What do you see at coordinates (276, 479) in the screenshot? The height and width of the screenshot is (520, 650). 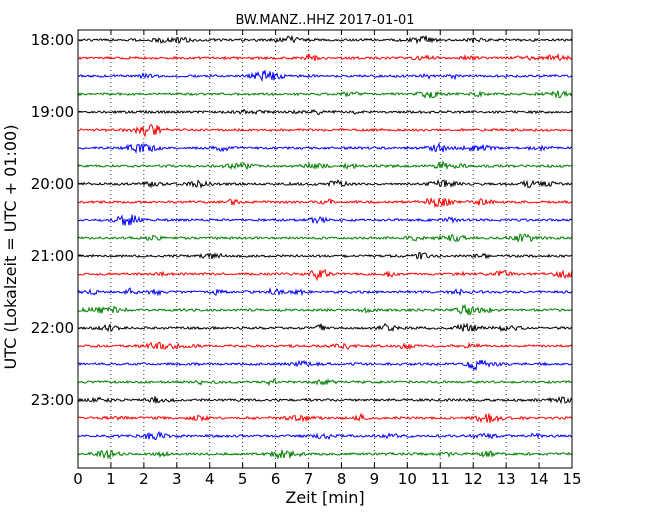 I see `x-tick-label: 6` at bounding box center [276, 479].